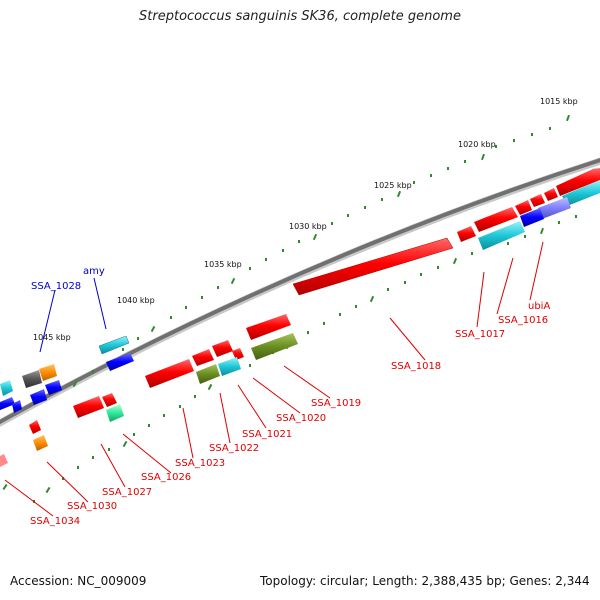 The image size is (600, 600). Describe the element at coordinates (480, 334) in the screenshot. I see `label-ssa1017: SSA_1017` at that location.